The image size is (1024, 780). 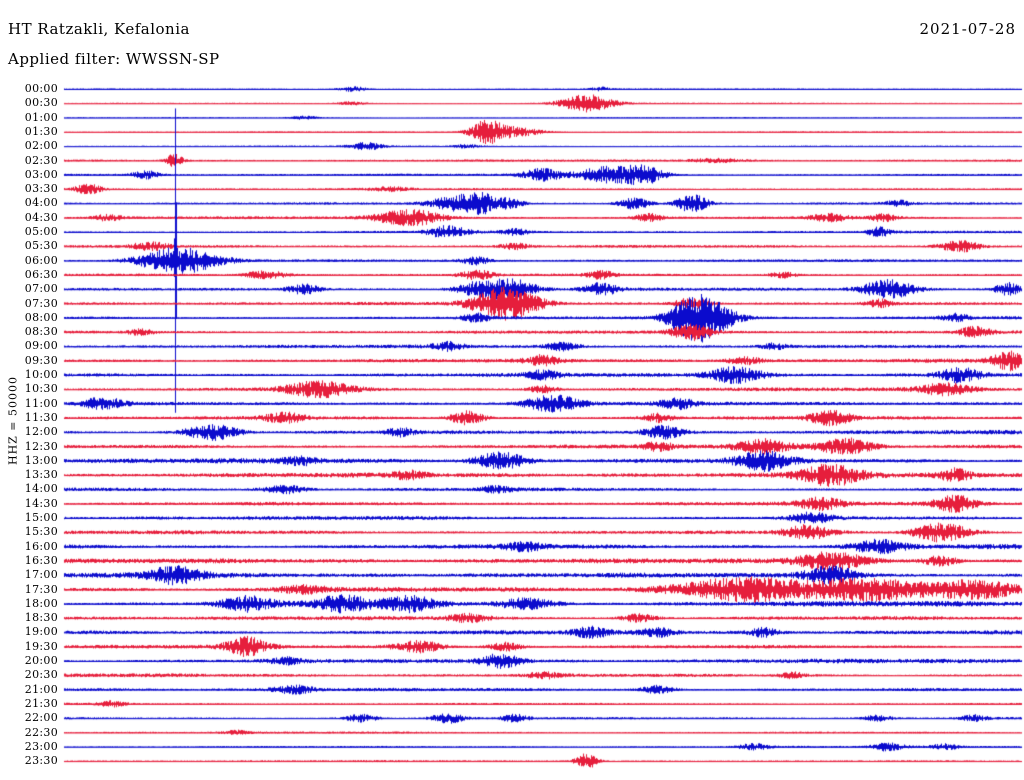 What do you see at coordinates (41, 360) in the screenshot?
I see `time-label: 09:30` at bounding box center [41, 360].